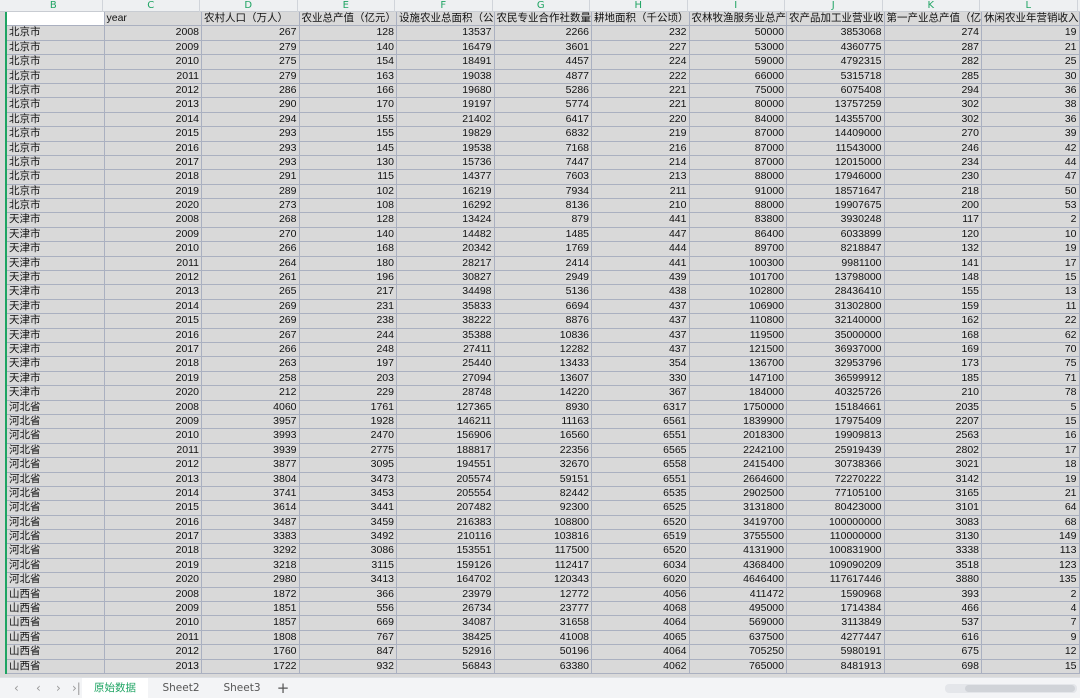 The width and height of the screenshot is (1080, 698). What do you see at coordinates (836, 494) in the screenshot?
I see `data-cell: 77105100` at bounding box center [836, 494].